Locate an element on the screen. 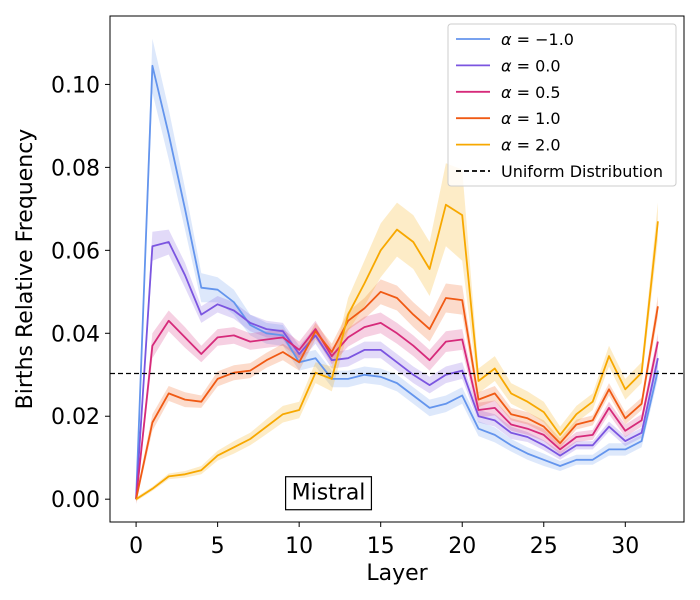  x-tick-label: 5 is located at coordinates (218, 546).